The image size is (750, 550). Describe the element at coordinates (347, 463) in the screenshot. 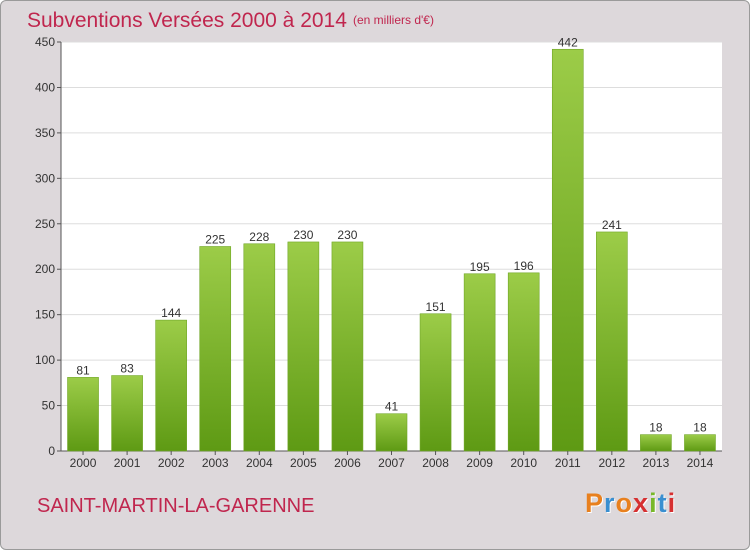

I see `x-tick-label-2006: 2006` at that location.